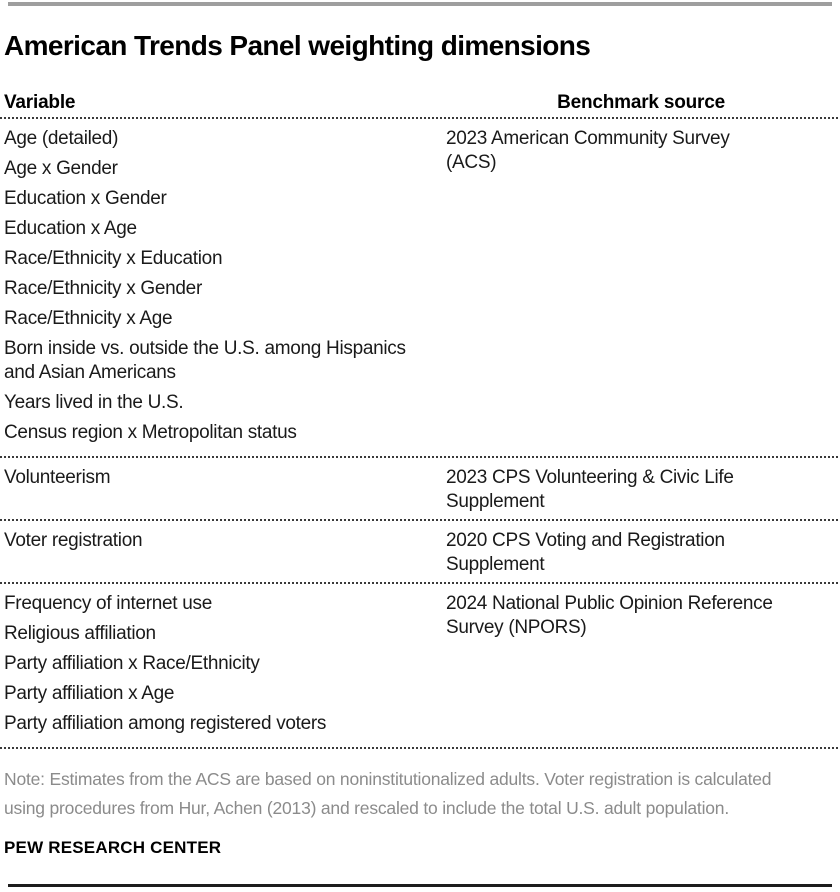 The image size is (840, 892). Describe the element at coordinates (641, 102) in the screenshot. I see `column-header-benchmark-source: Benchmark source` at that location.